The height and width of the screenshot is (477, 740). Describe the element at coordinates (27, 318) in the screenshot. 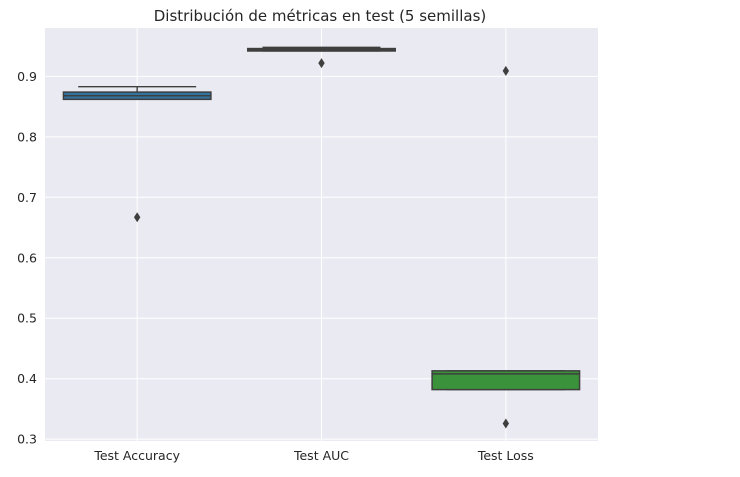

I see `y-tick-label: 0.5` at that location.